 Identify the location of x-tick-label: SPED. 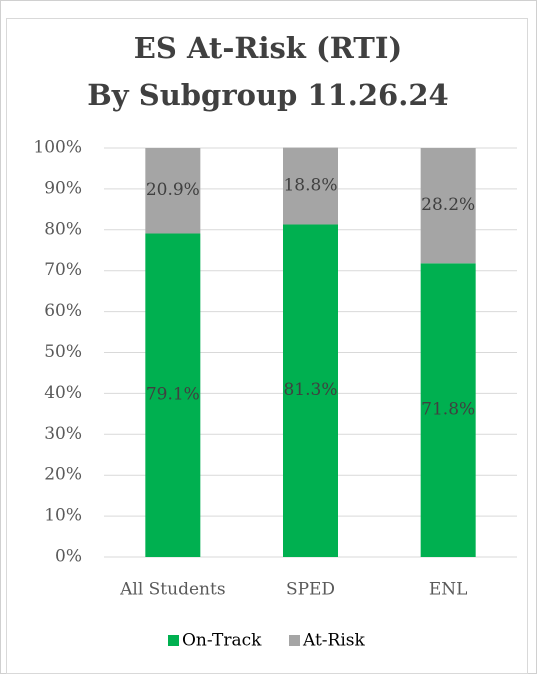
(310, 590).